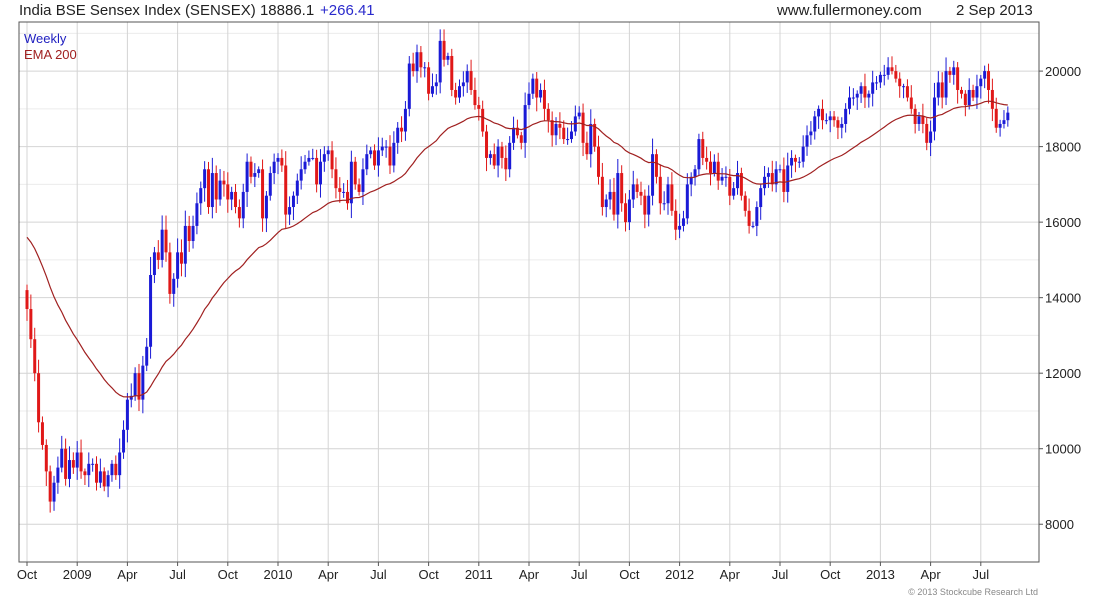 Image resolution: width=1100 pixels, height=600 pixels. What do you see at coordinates (479, 574) in the screenshot?
I see `x-tick-label: 2011` at bounding box center [479, 574].